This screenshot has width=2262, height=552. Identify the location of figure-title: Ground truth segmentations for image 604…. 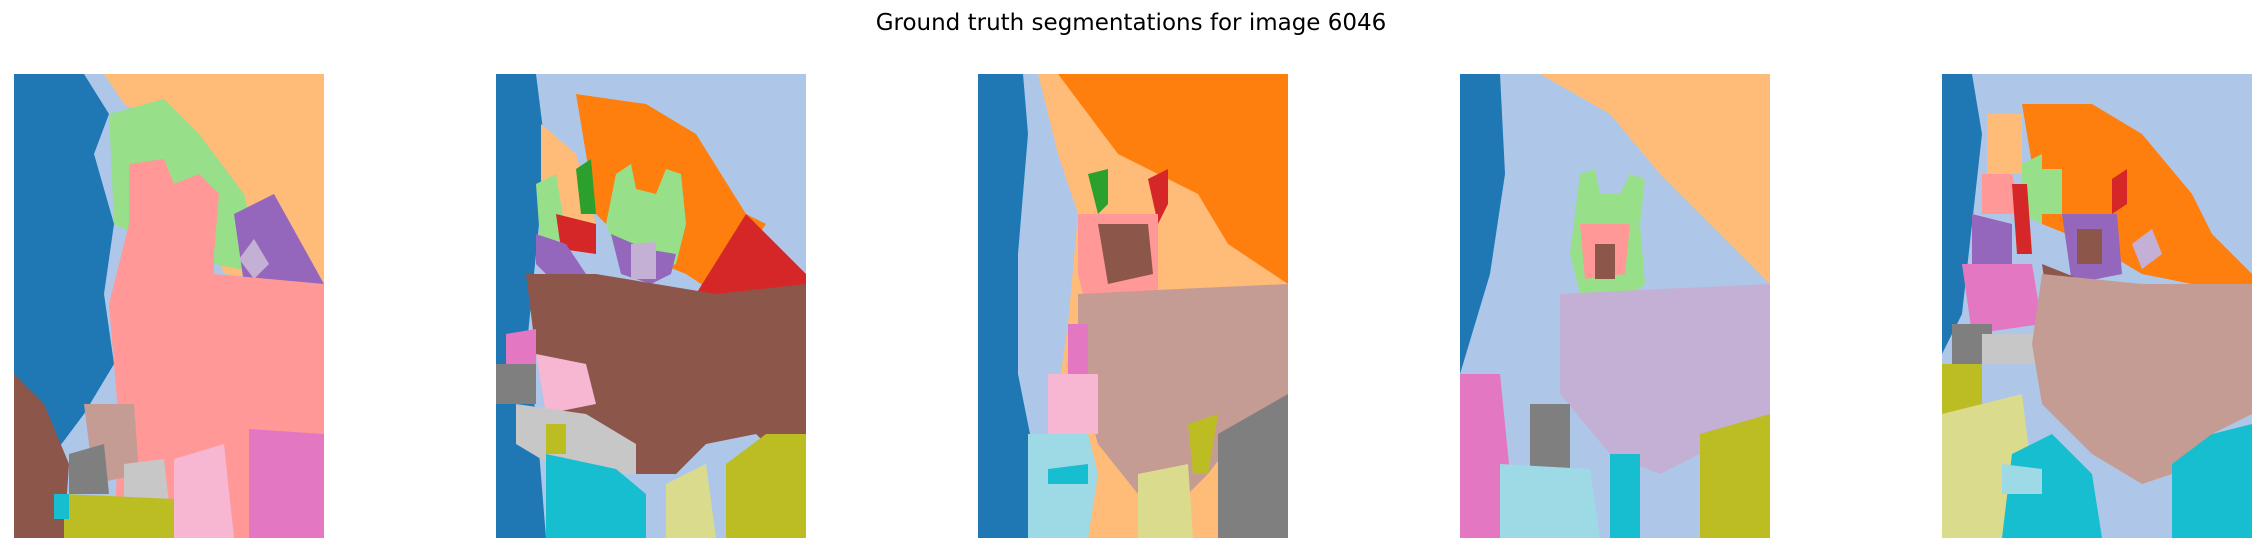
(1131, 23).